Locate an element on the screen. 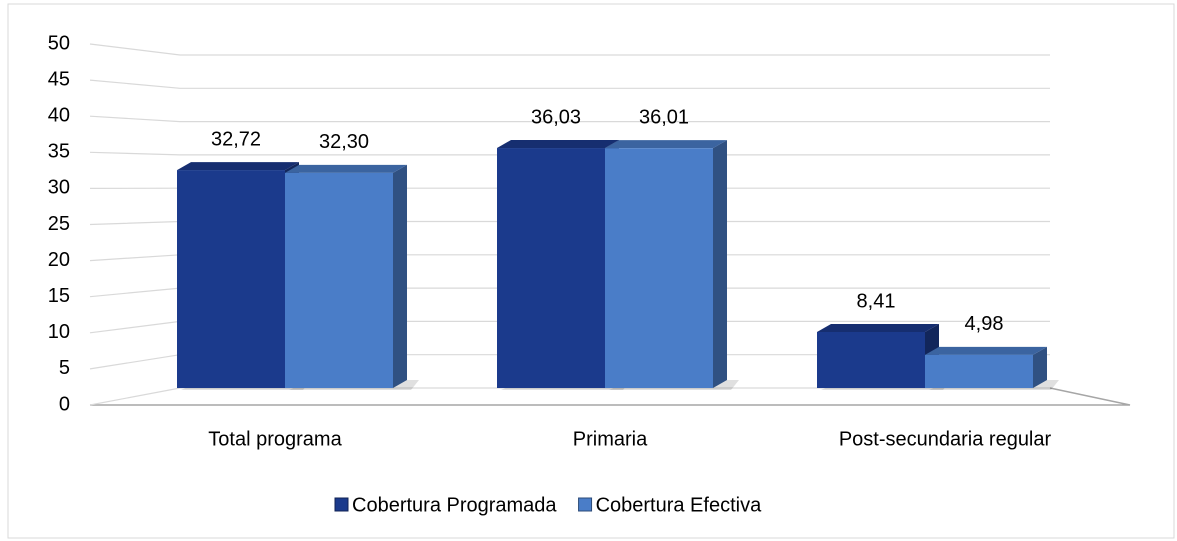 Image resolution: width=1177 pixels, height=541 pixels. y-tick-label: 25 is located at coordinates (59, 224).